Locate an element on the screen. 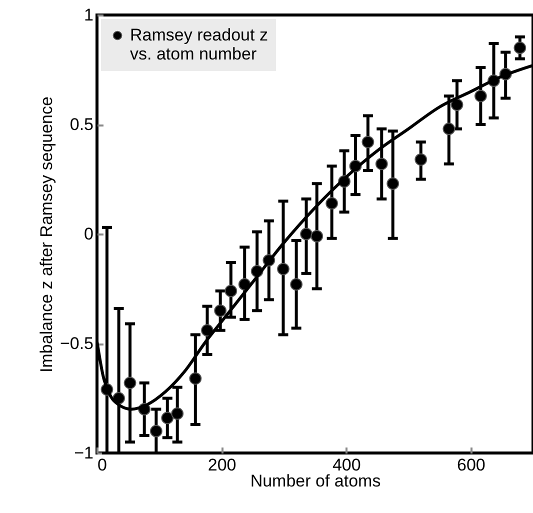  x-tick-label: 400 is located at coordinates (346, 465).